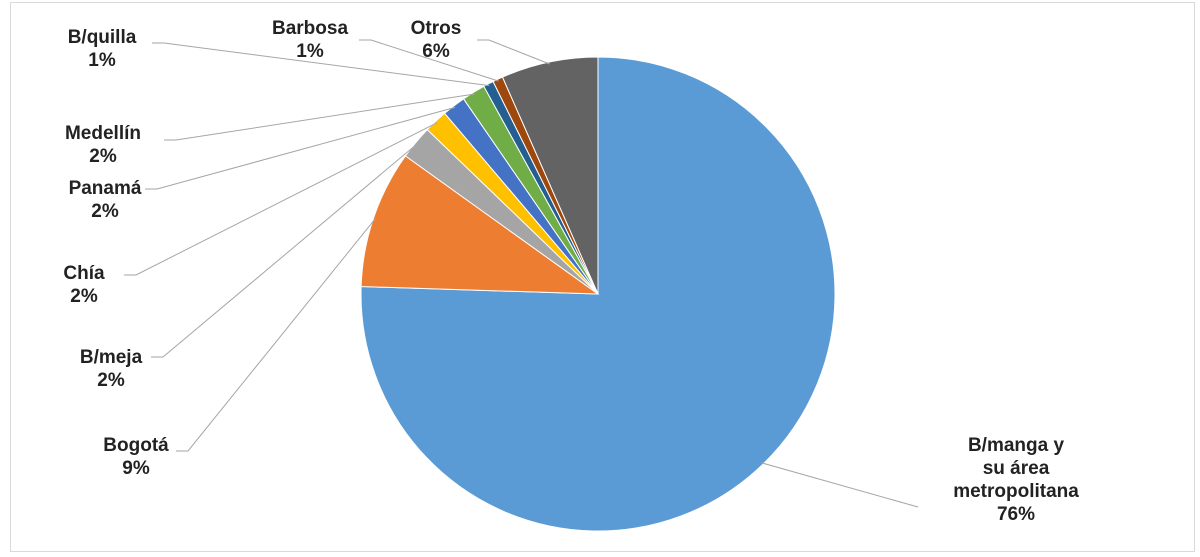 This screenshot has width=1200, height=557. I want to click on slice-label-panama: Panamá 2%, so click(105, 200).